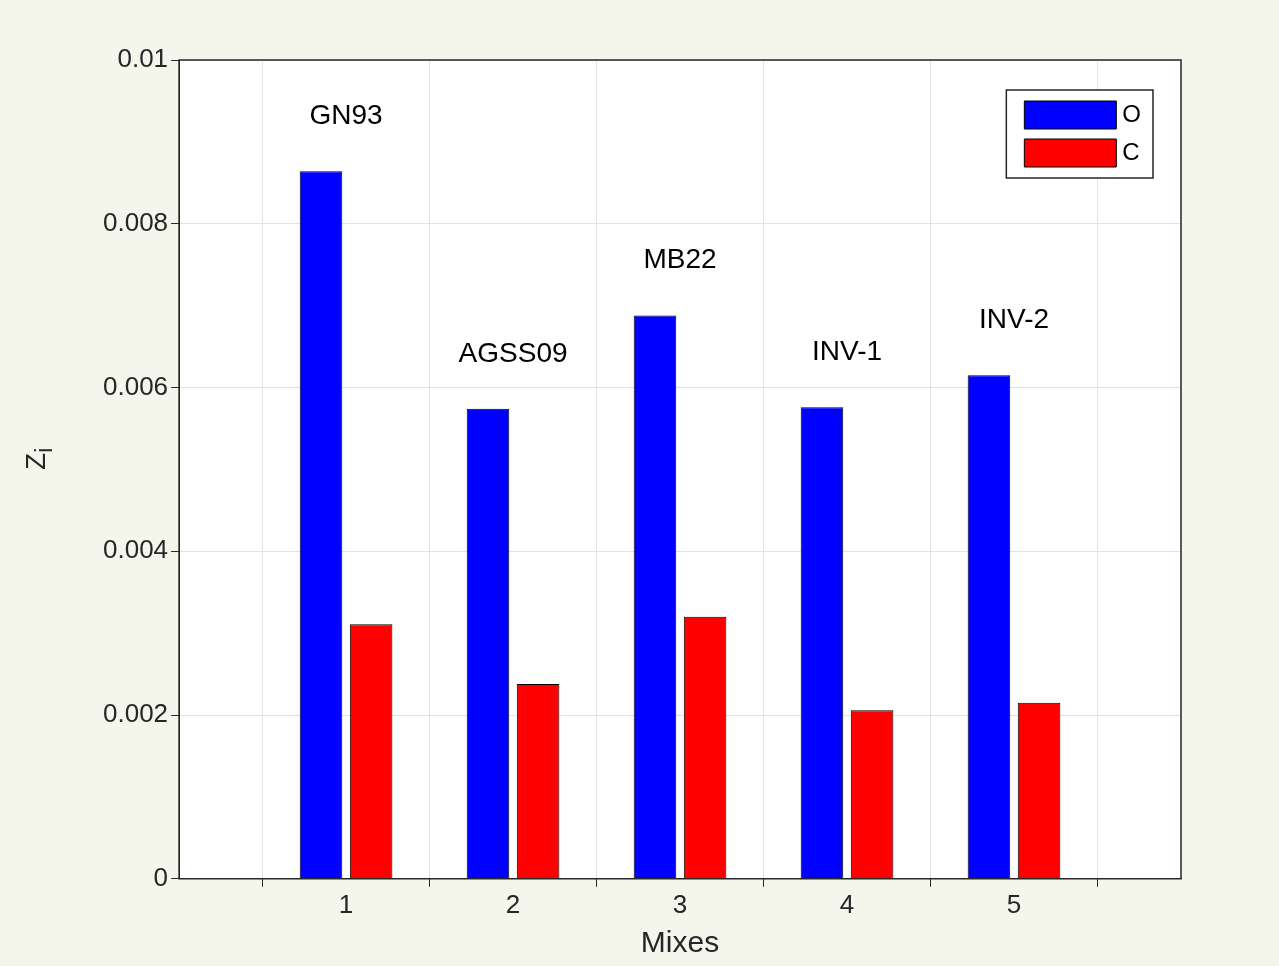 Image resolution: width=1279 pixels, height=966 pixels. I want to click on annotation: GN93, so click(346, 115).